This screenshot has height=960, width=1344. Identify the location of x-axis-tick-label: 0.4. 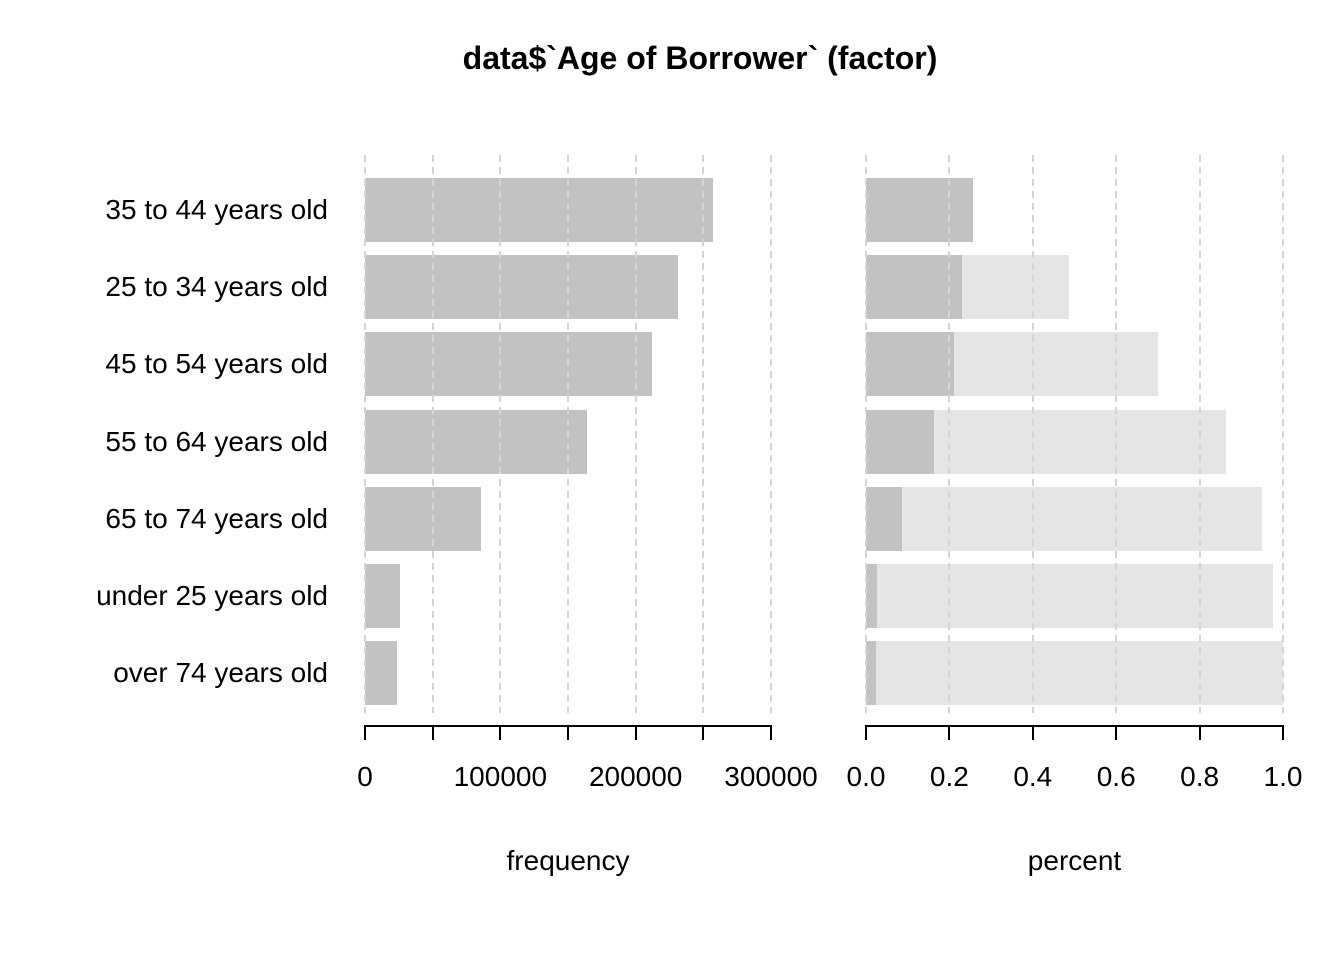
(1033, 776).